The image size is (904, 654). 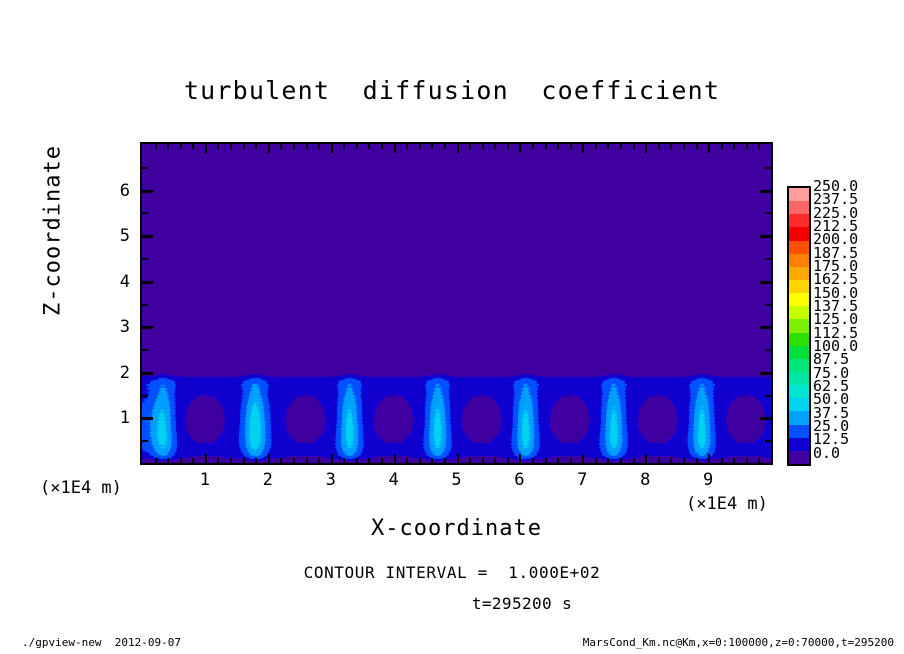 I want to click on colorbar-tick-label: 212.5, so click(x=836, y=226).